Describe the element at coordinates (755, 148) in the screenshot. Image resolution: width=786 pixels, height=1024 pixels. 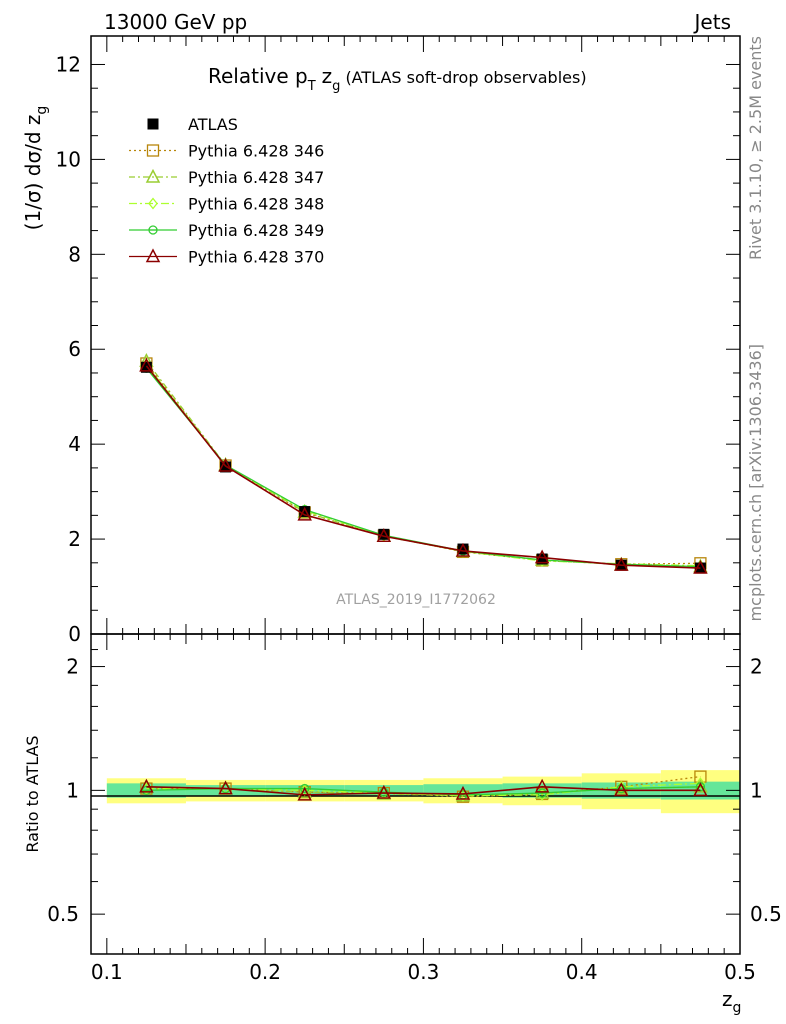
I see `rivet-version-label: Rivet 3.1.10, ≥ 2.5M events` at that location.